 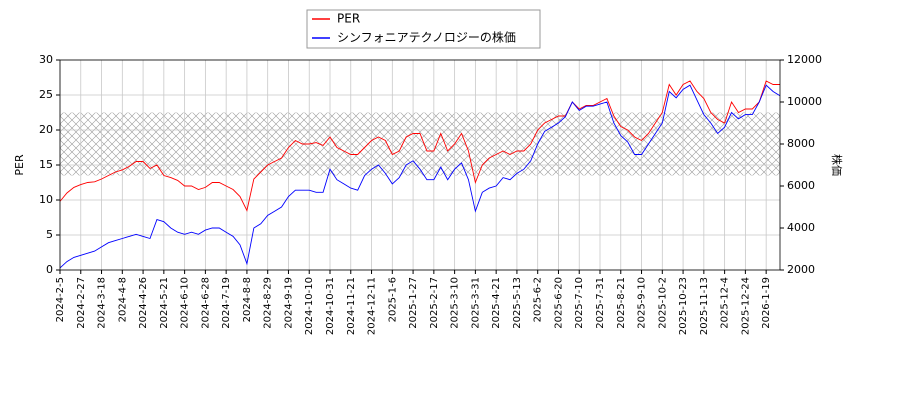 I want to click on x-tick-label: 2024-6-28, so click(x=205, y=303).